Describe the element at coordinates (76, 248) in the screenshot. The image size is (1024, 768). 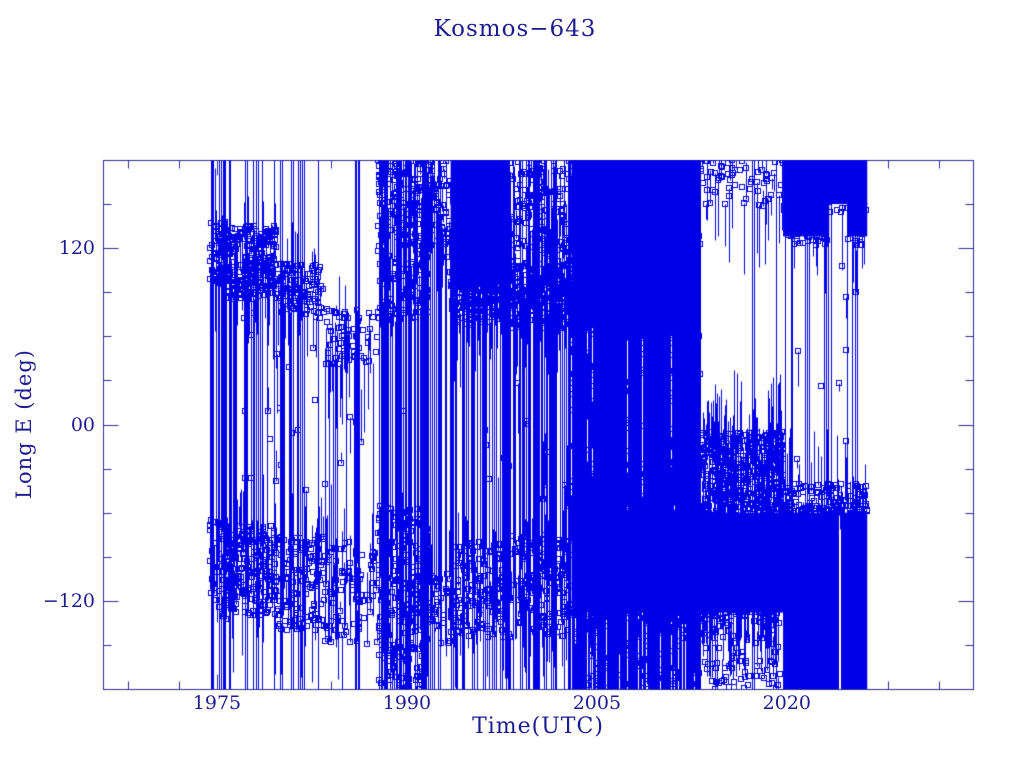
I see `y-tick-label: 120` at that location.